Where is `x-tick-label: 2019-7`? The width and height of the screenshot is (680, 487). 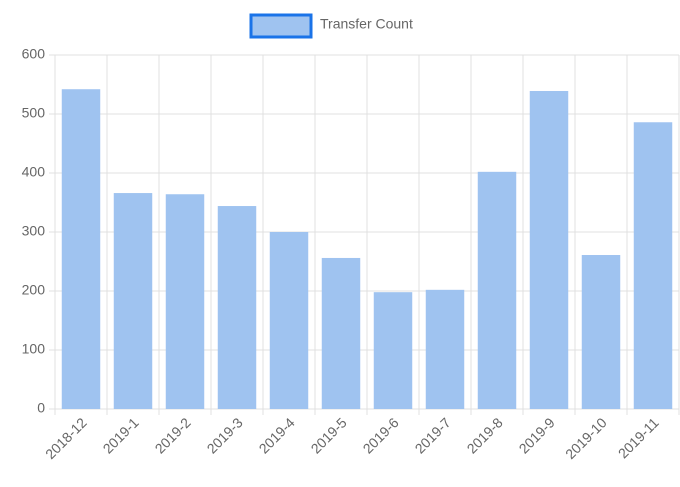
x-tick-label: 2019-7 is located at coordinates (433, 435).